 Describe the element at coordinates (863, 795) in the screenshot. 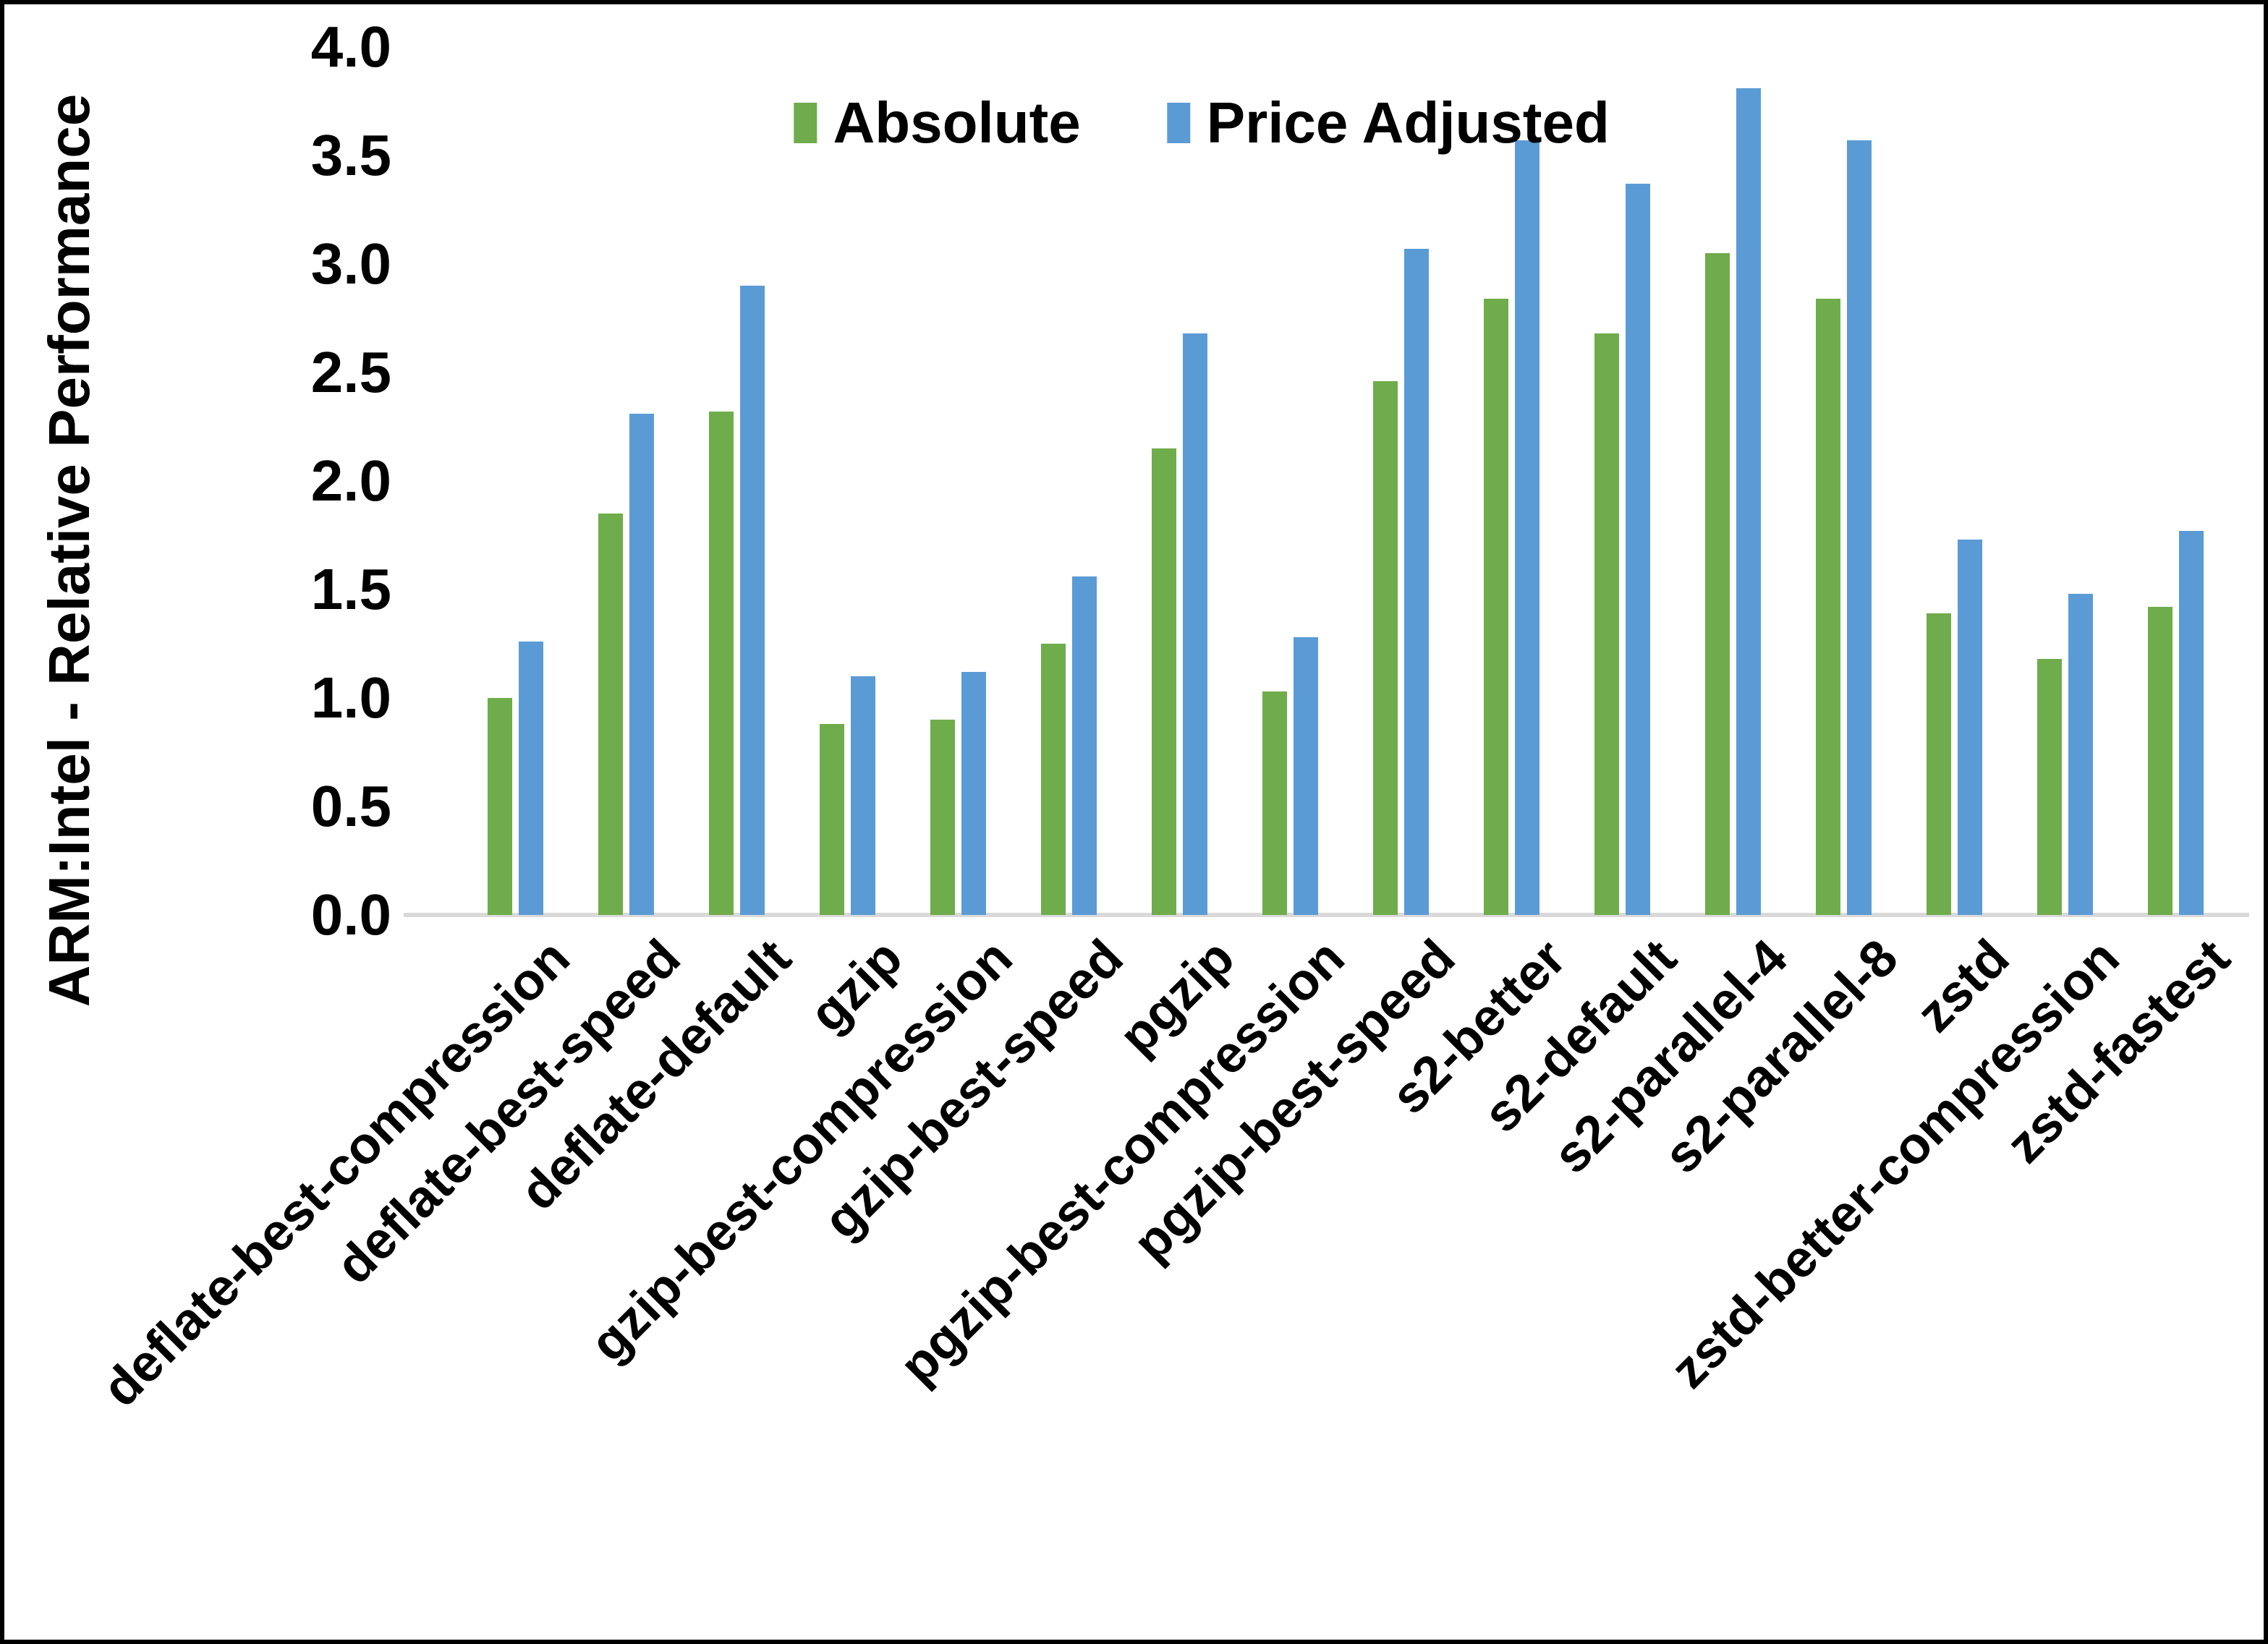

I see `bar-price-adjusted-gzip` at that location.